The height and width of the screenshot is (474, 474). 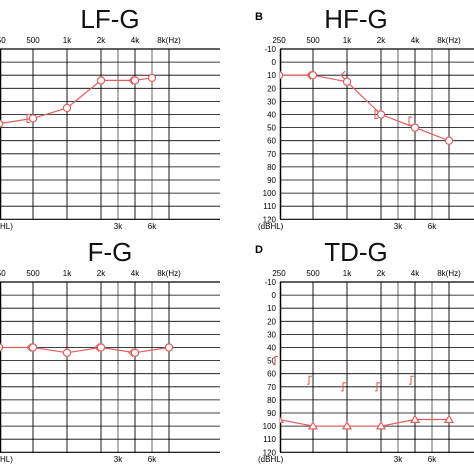 I want to click on panel-letter: B, so click(x=259, y=17).